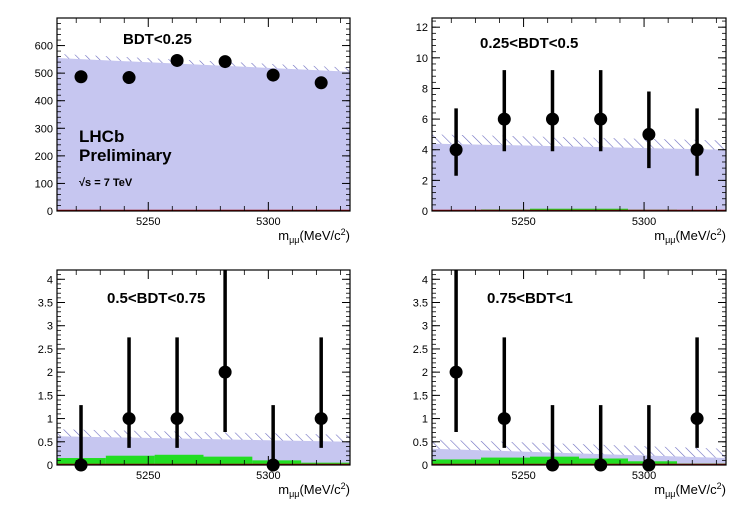  Describe the element at coordinates (530, 298) in the screenshot. I see `panel-title: 0.75<BDT<1` at that location.